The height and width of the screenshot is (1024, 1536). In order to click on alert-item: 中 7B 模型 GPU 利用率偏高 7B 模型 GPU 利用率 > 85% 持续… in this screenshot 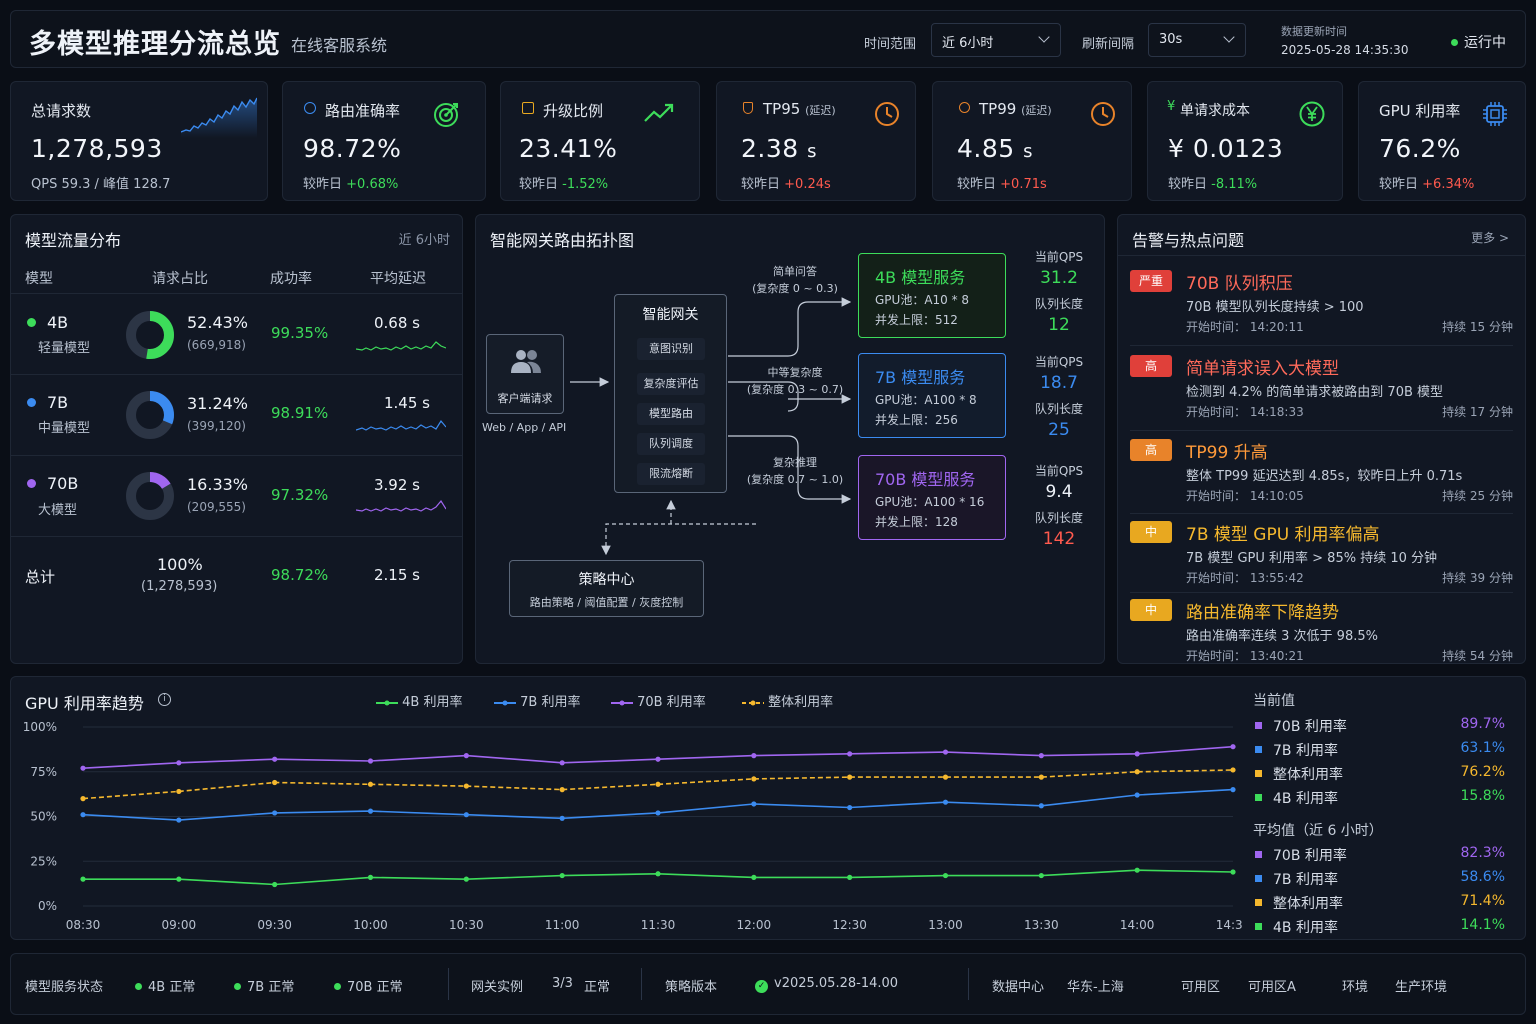, I will do `click(1321, 556)`.